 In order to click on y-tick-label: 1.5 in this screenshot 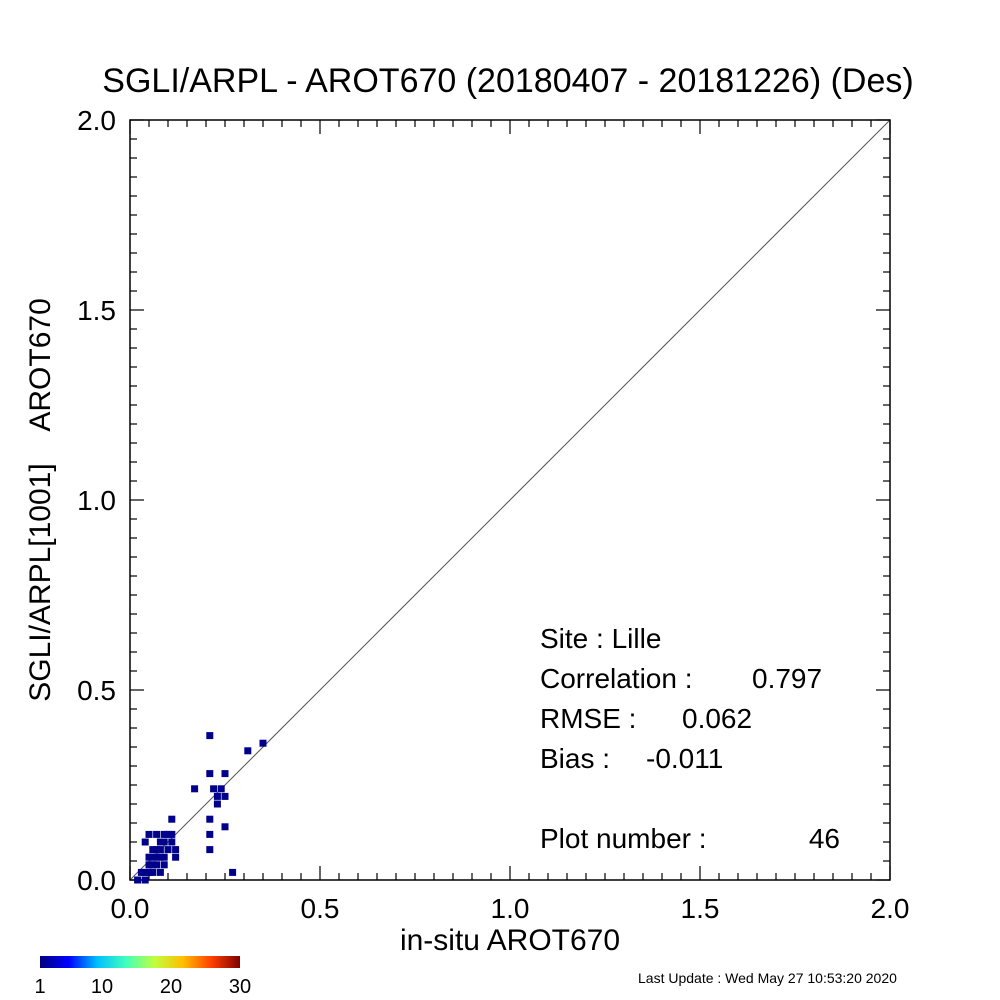, I will do `click(96, 310)`.